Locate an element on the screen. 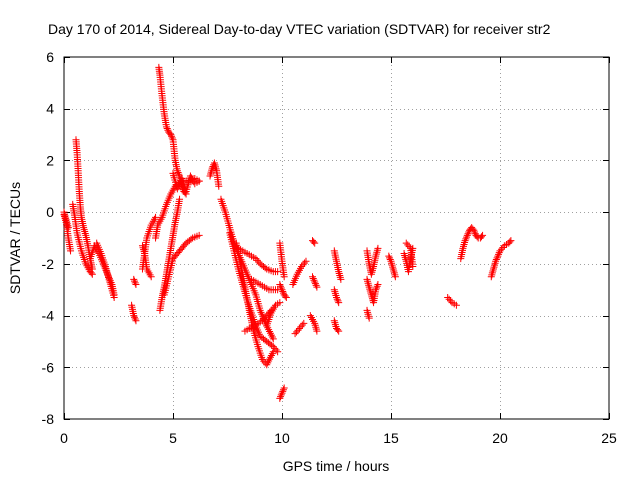 The height and width of the screenshot is (480, 640). y-tick-label: 2 is located at coordinates (50, 160).